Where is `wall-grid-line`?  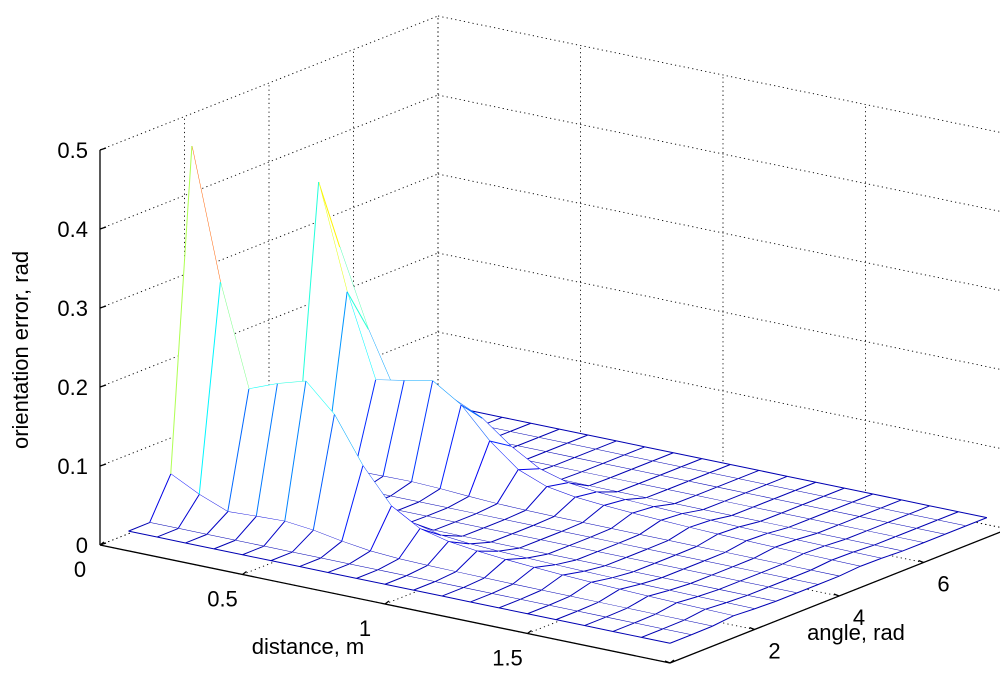 wall-grid-line is located at coordinates (718, 153).